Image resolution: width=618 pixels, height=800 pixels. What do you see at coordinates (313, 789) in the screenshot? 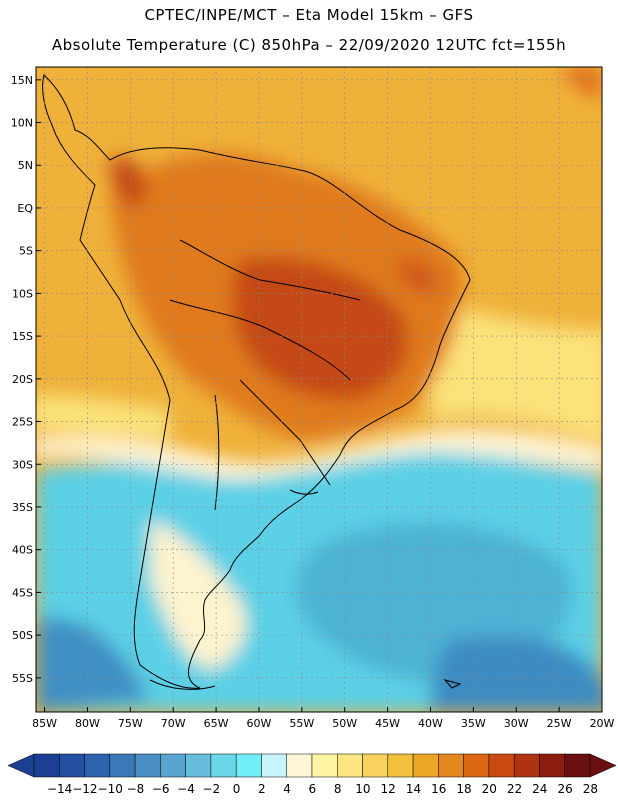
I see `colorbar-label: 6` at bounding box center [313, 789].